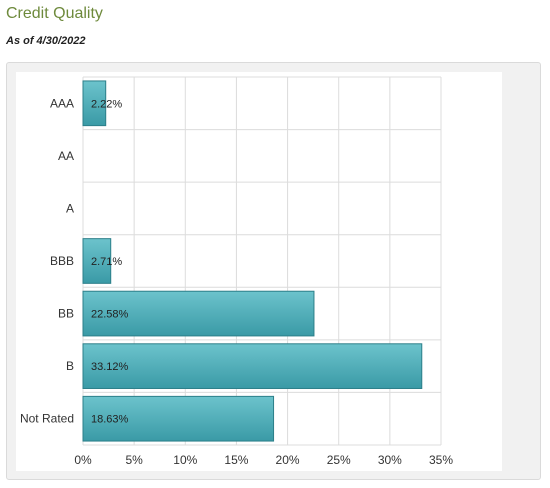  What do you see at coordinates (288, 460) in the screenshot?
I see `x-tick-label: 20%` at bounding box center [288, 460].